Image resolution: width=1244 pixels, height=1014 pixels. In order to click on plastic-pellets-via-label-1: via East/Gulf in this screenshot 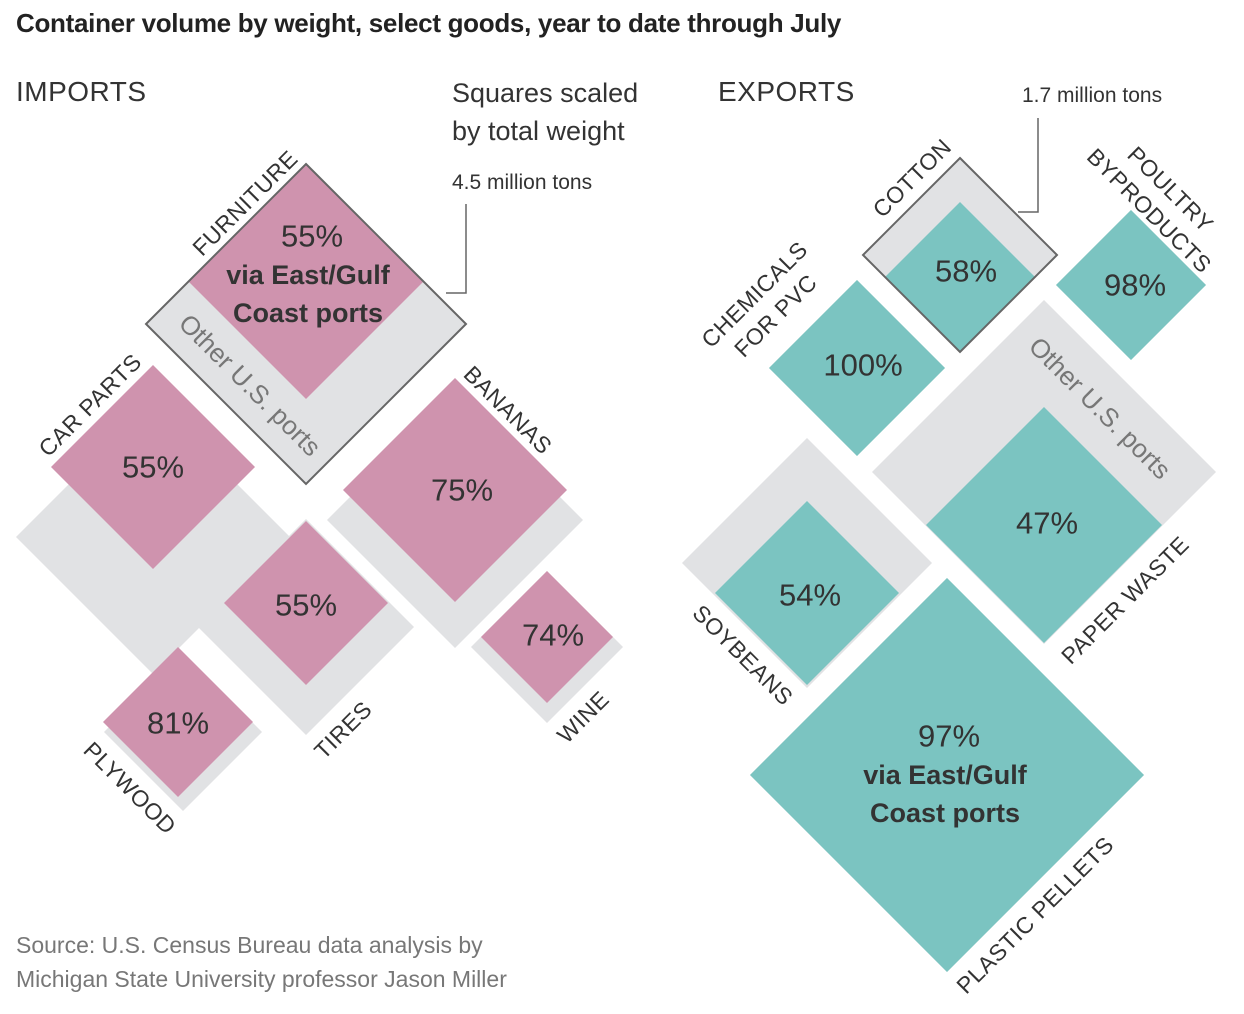, I will do `click(945, 775)`.